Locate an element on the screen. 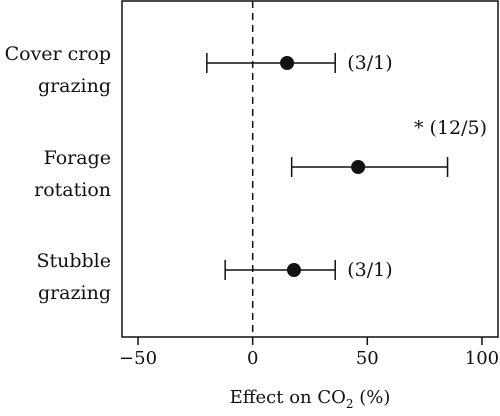  category-label-line: rotation is located at coordinates (72, 190).